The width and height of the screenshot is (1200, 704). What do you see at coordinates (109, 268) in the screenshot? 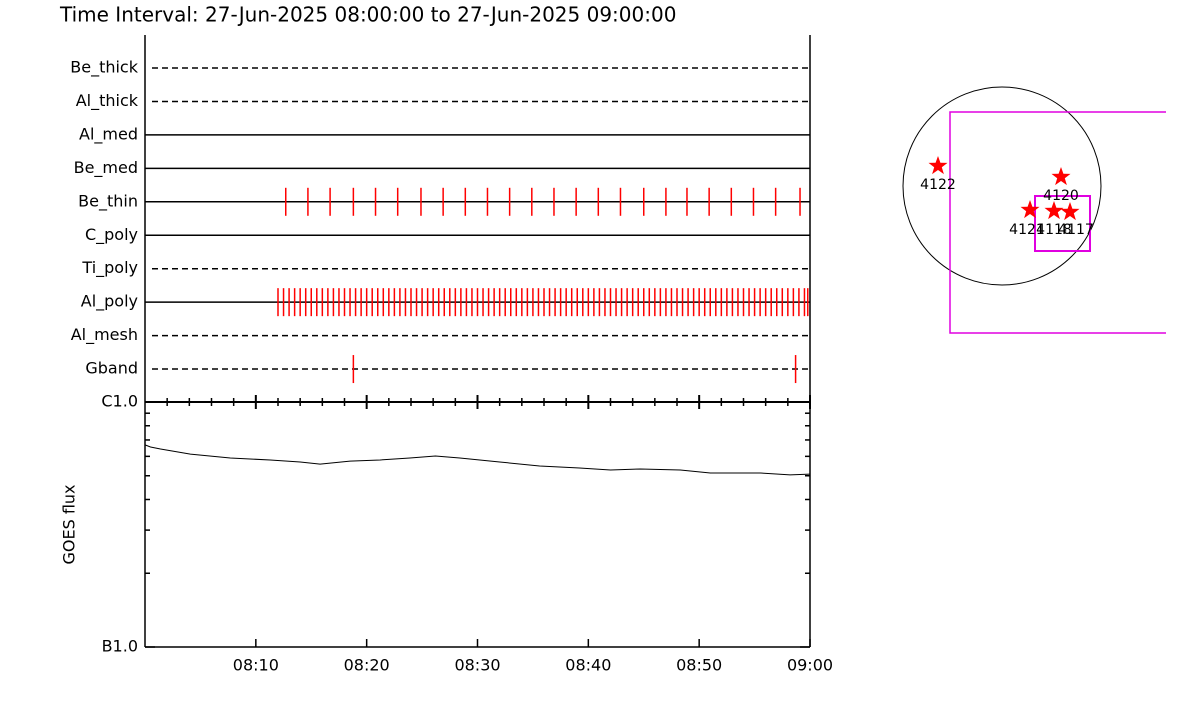
I see `channel-label: Ti_poly` at bounding box center [109, 268].